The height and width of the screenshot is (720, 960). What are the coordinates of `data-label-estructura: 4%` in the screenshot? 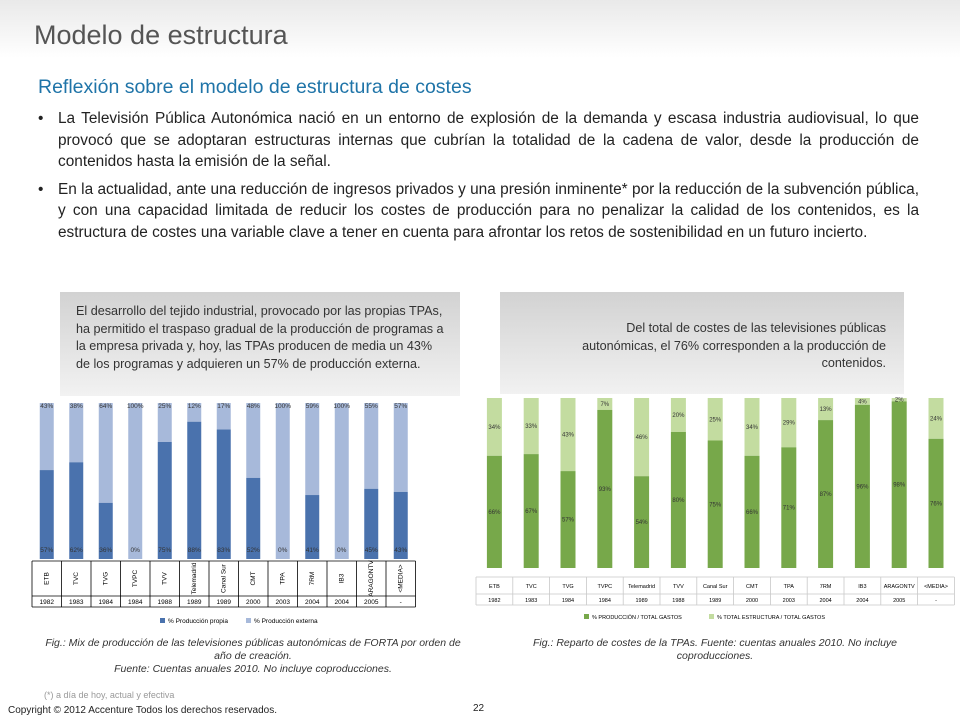 It's located at (862, 402).